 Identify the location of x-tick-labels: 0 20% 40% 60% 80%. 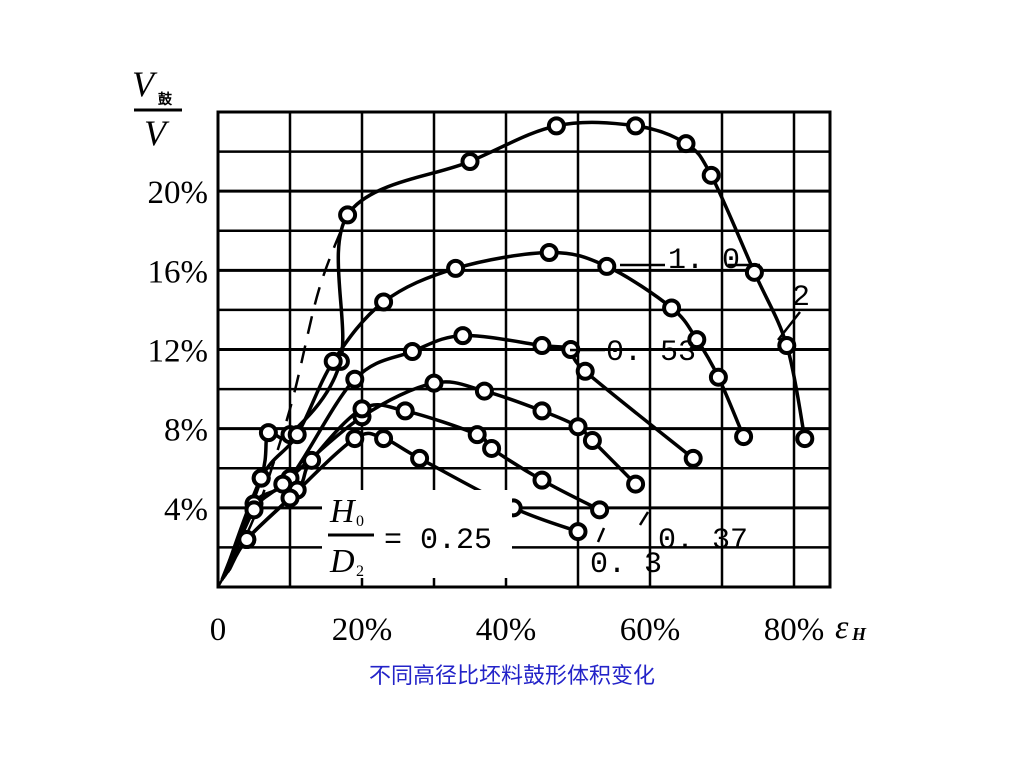
(517, 630).